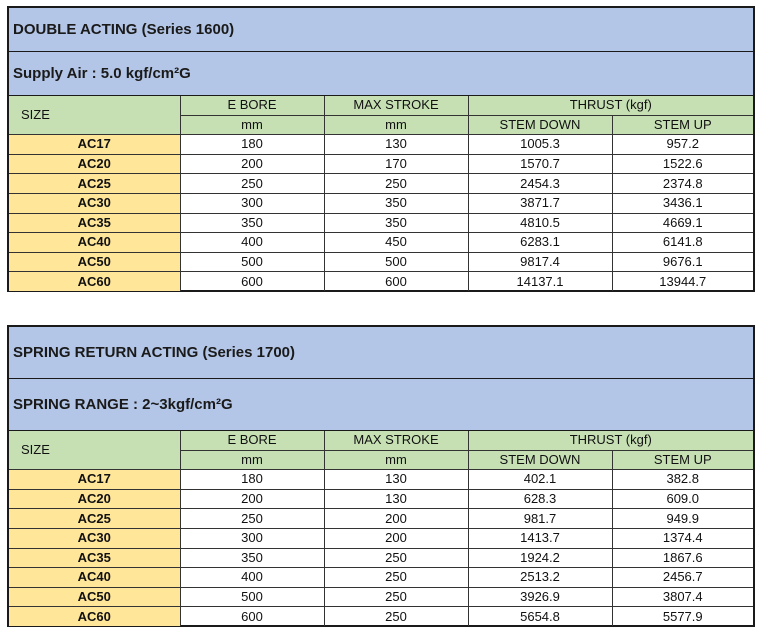 This screenshot has width=763, height=633. What do you see at coordinates (682, 558) in the screenshot?
I see `stem-up-cell: 1867.6` at bounding box center [682, 558].